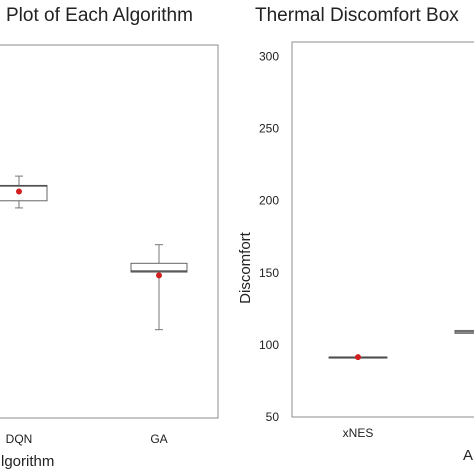 Image resolution: width=474 pixels, height=474 pixels. Describe the element at coordinates (19, 439) in the screenshot. I see `x-tick-label: DQN` at that location.